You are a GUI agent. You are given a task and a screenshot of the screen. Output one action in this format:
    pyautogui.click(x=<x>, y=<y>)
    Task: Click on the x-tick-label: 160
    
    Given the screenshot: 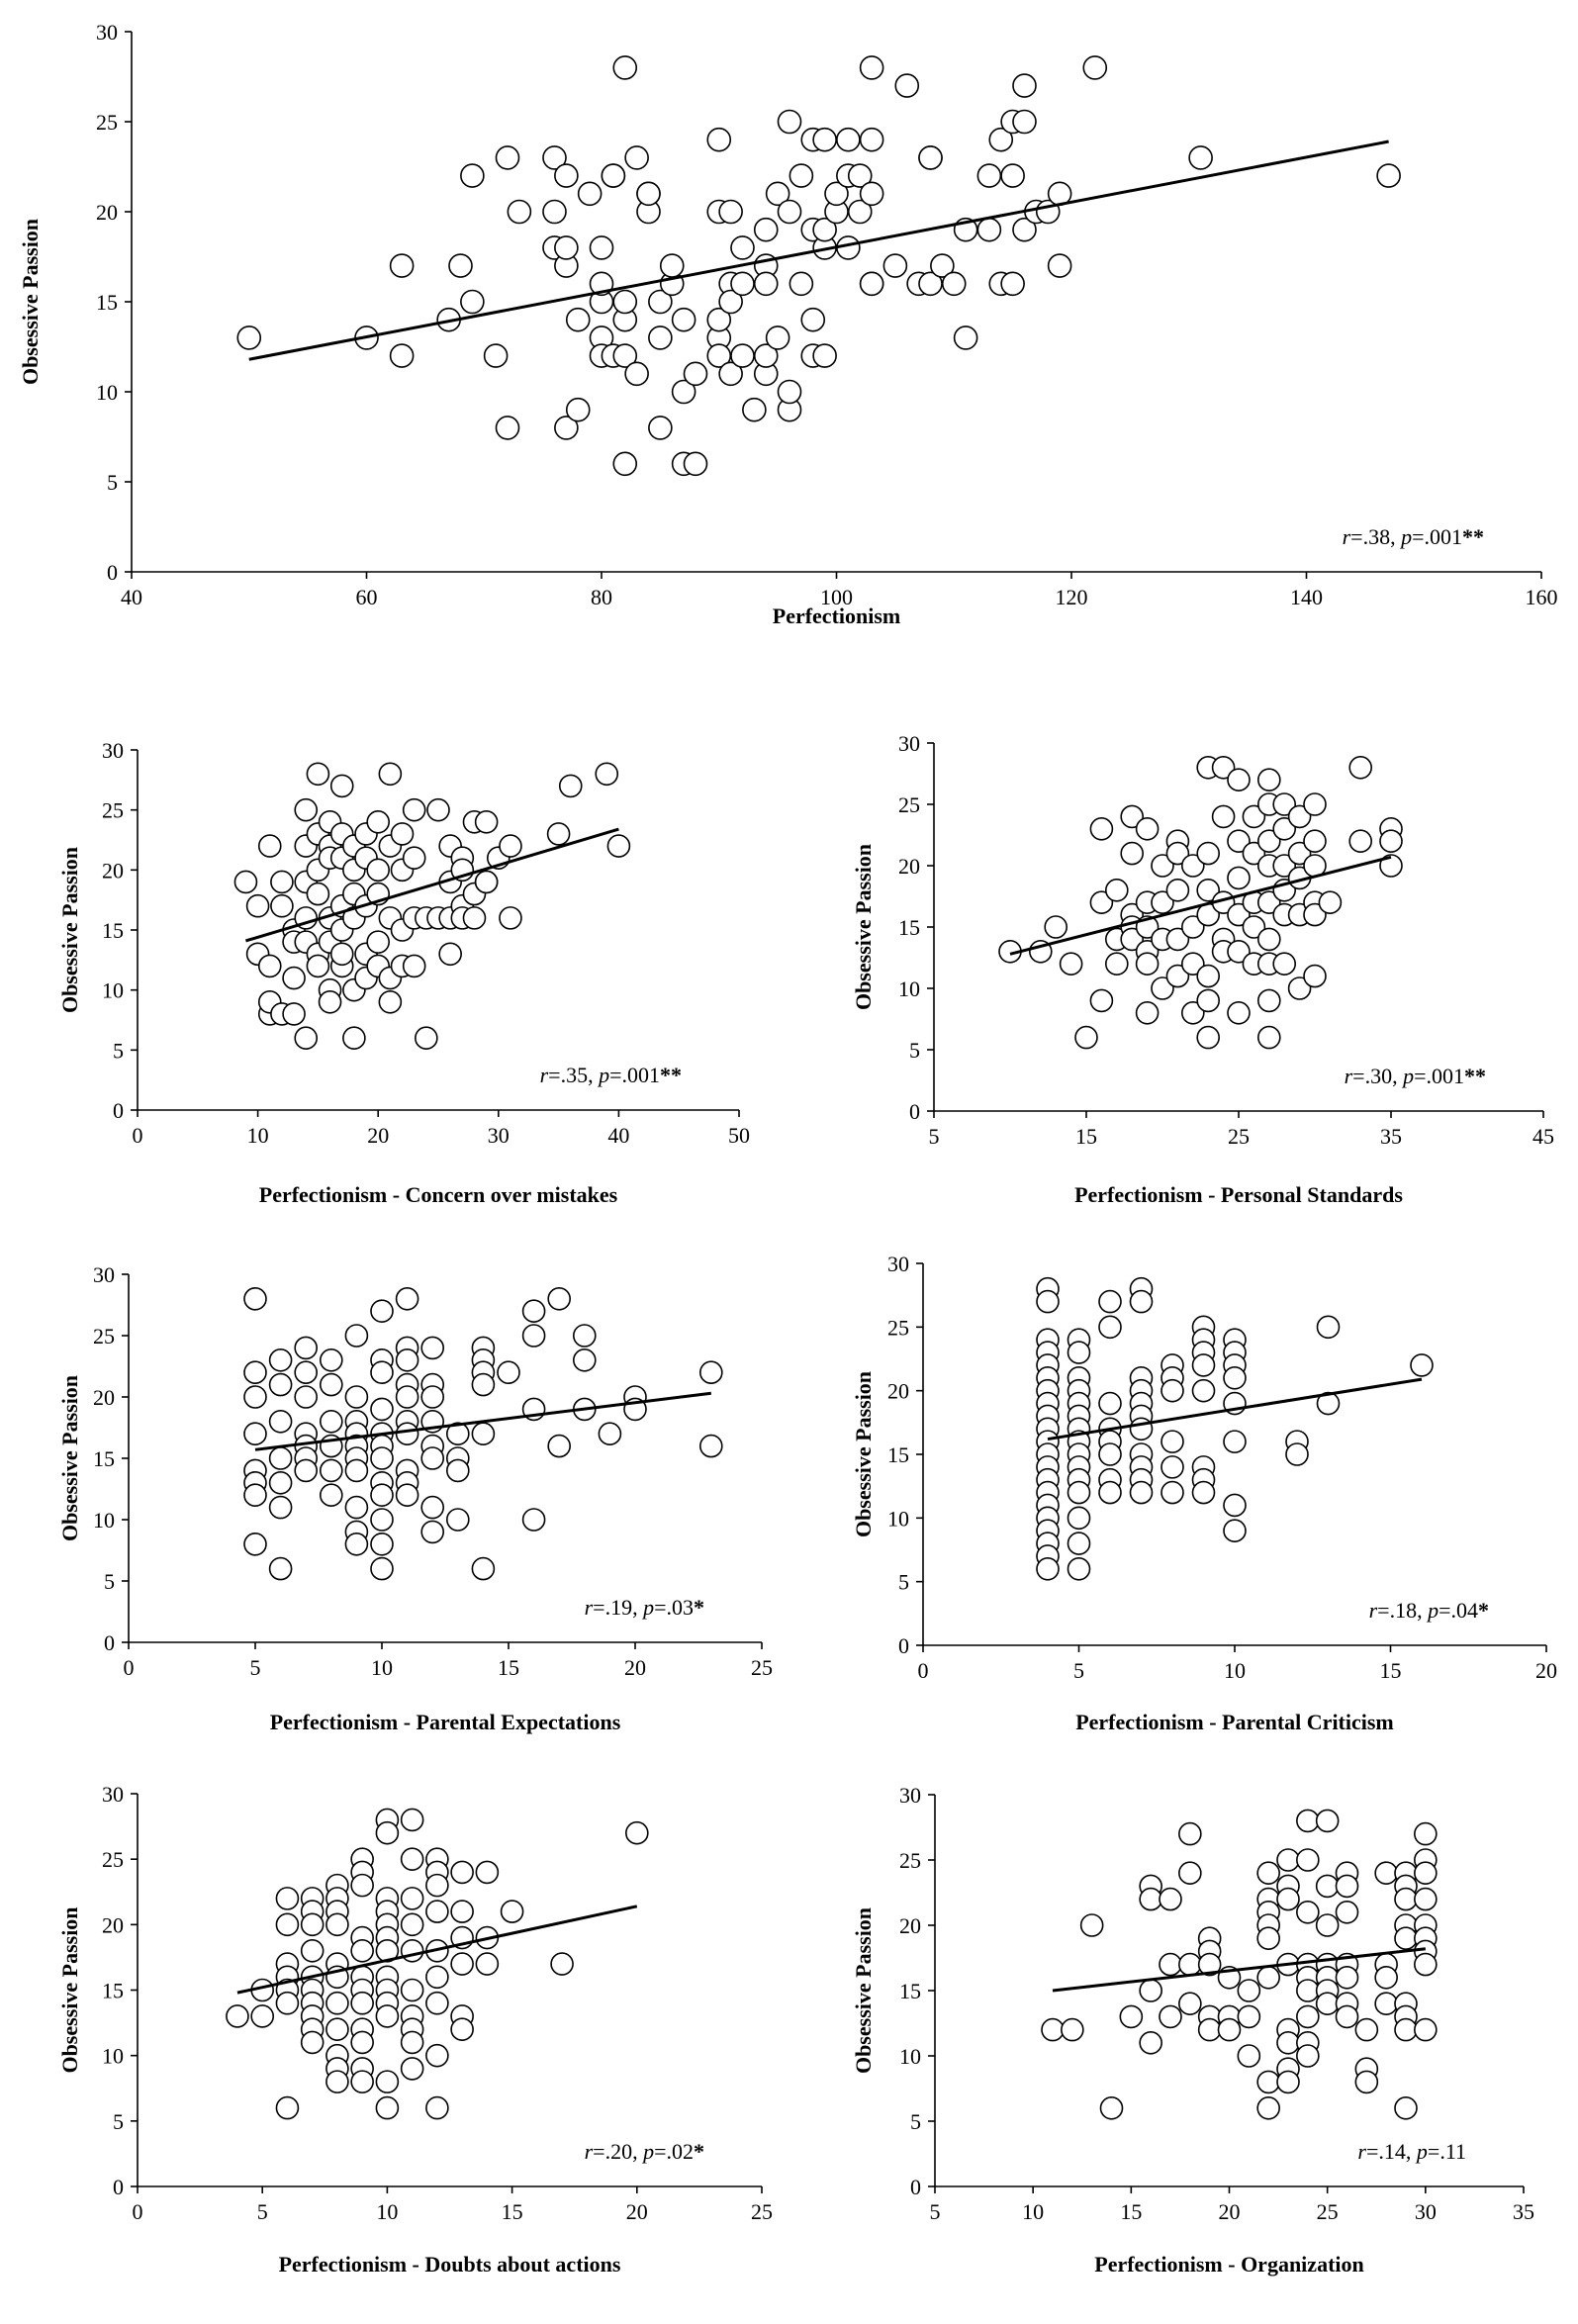 What is the action you would take?
    pyautogui.click(x=1542, y=597)
    